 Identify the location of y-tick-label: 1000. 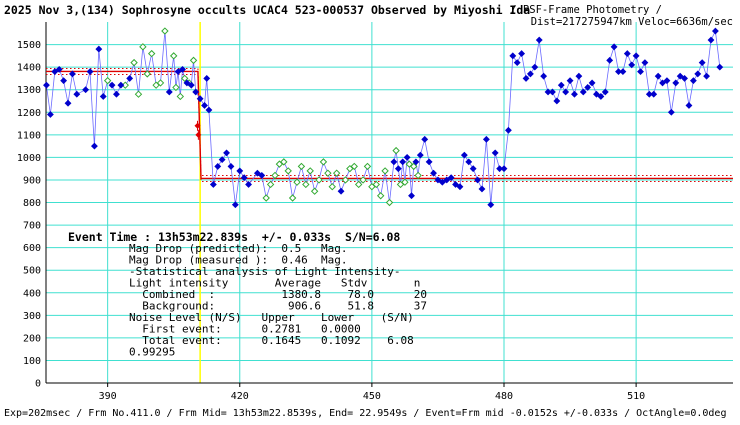
(29, 158).